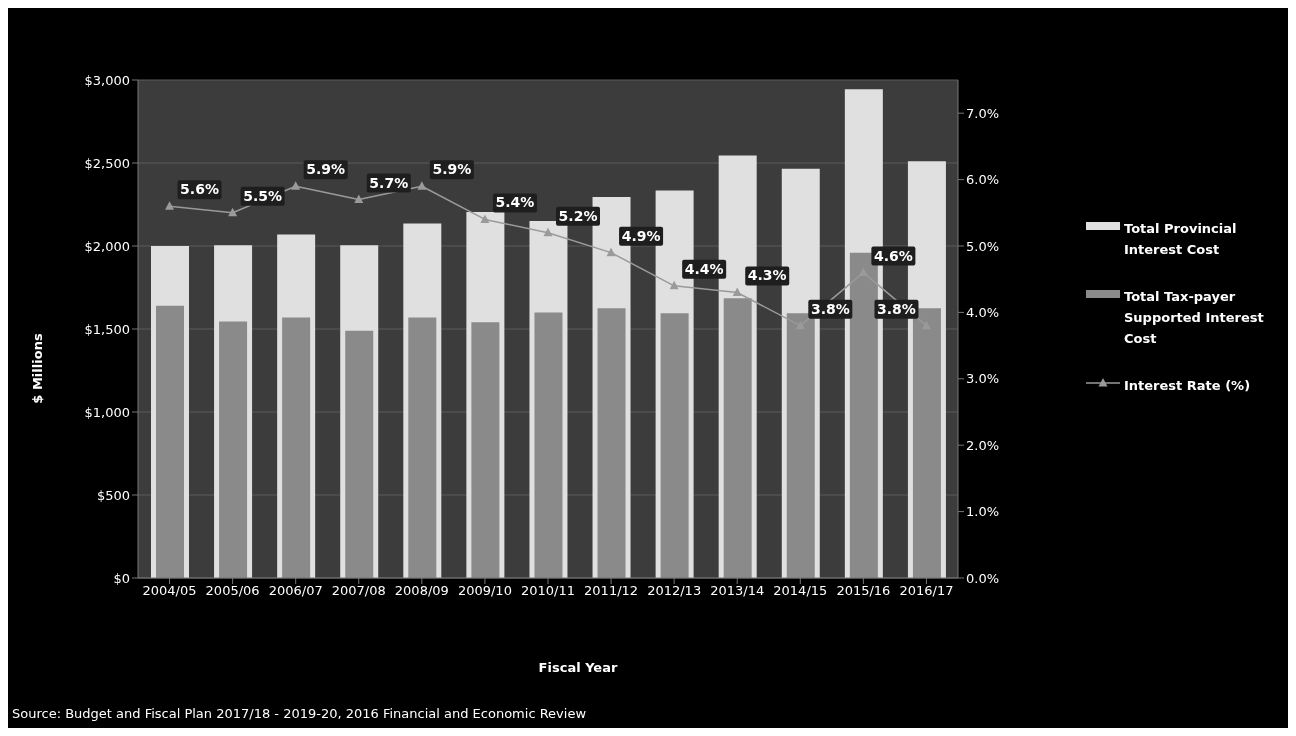  What do you see at coordinates (121, 578) in the screenshot?
I see `y-tick-label: $0` at bounding box center [121, 578].